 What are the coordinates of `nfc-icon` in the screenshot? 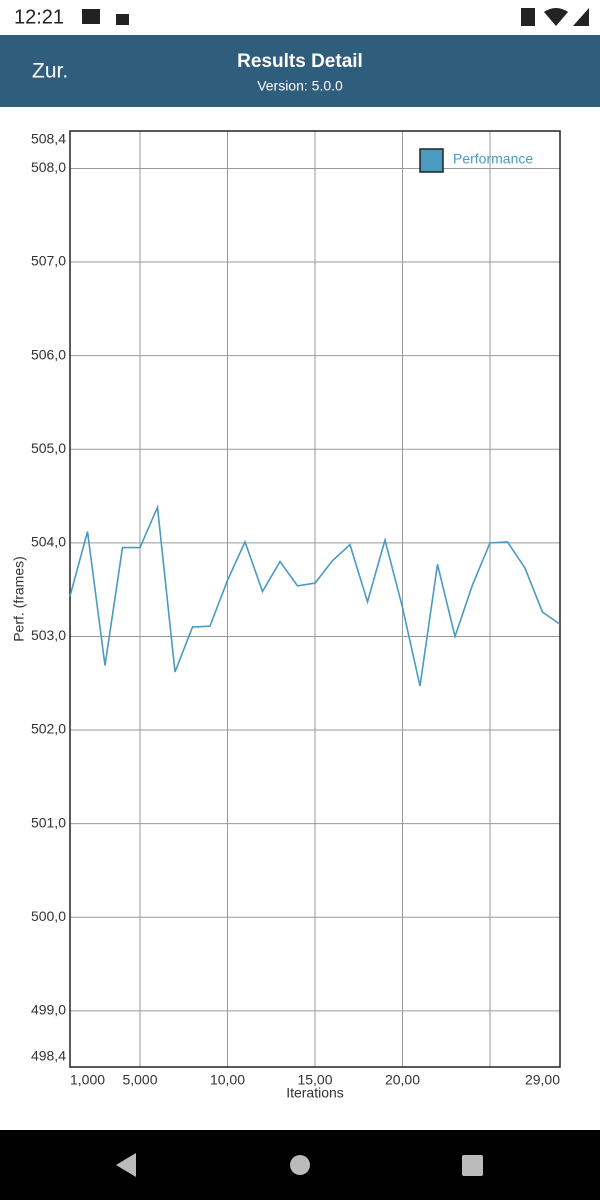 It's located at (528, 17).